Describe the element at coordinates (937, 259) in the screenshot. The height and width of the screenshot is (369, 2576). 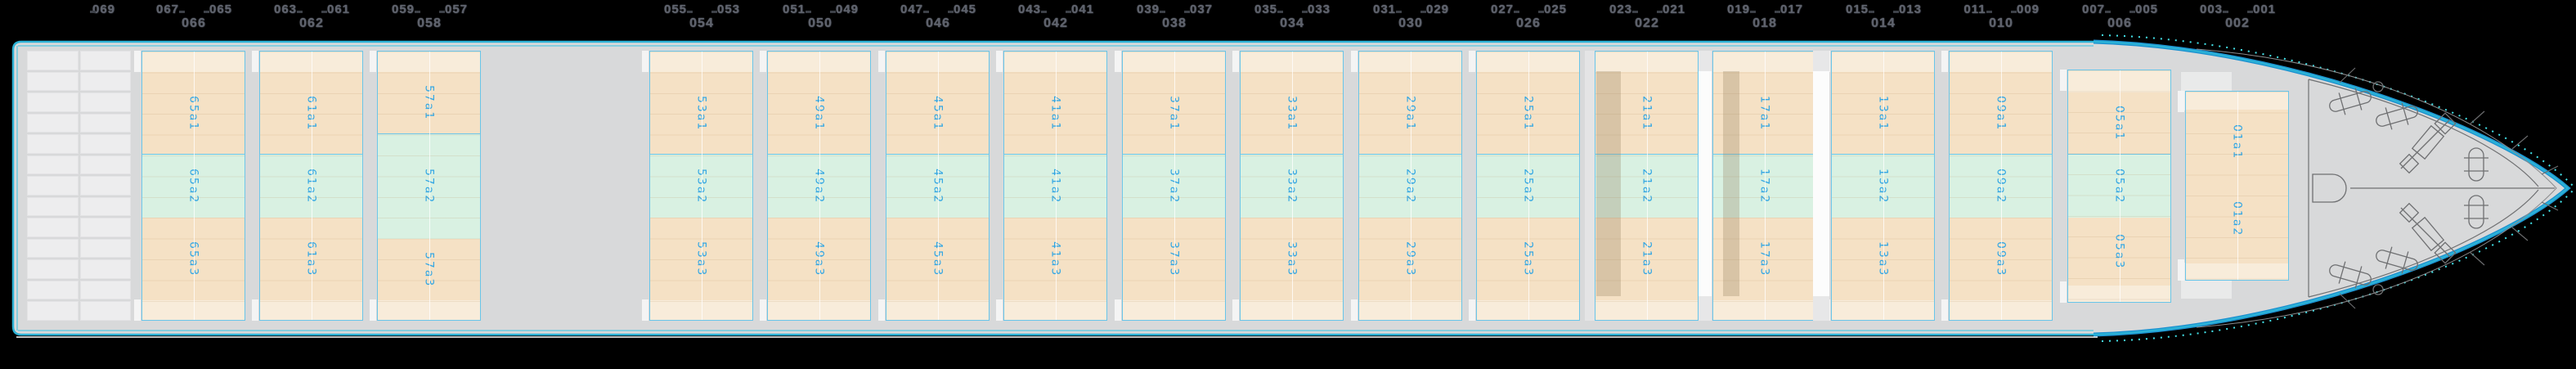
I see `bay-slot-45a3: 45a3` at that location.